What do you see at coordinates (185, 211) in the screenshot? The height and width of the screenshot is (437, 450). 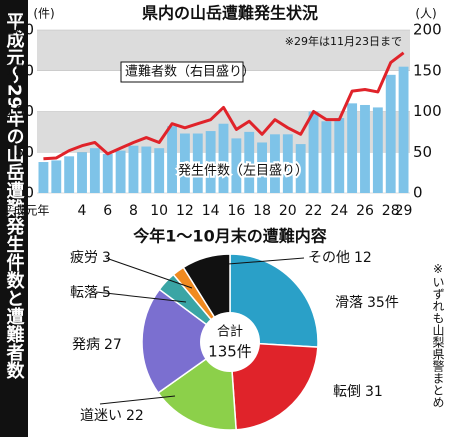 I see `x-tick-label: 12` at bounding box center [185, 211].